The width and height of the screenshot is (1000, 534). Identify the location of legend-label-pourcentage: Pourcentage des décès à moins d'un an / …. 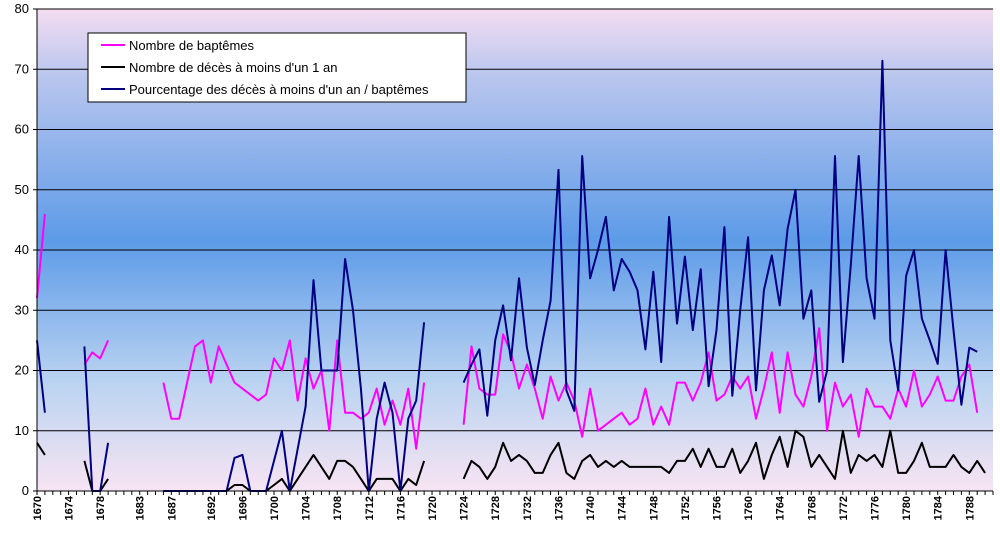
(279, 89).